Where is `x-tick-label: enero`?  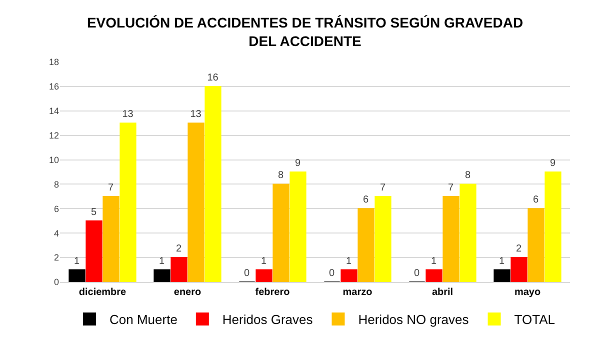 x-tick-label: enero is located at coordinates (188, 292).